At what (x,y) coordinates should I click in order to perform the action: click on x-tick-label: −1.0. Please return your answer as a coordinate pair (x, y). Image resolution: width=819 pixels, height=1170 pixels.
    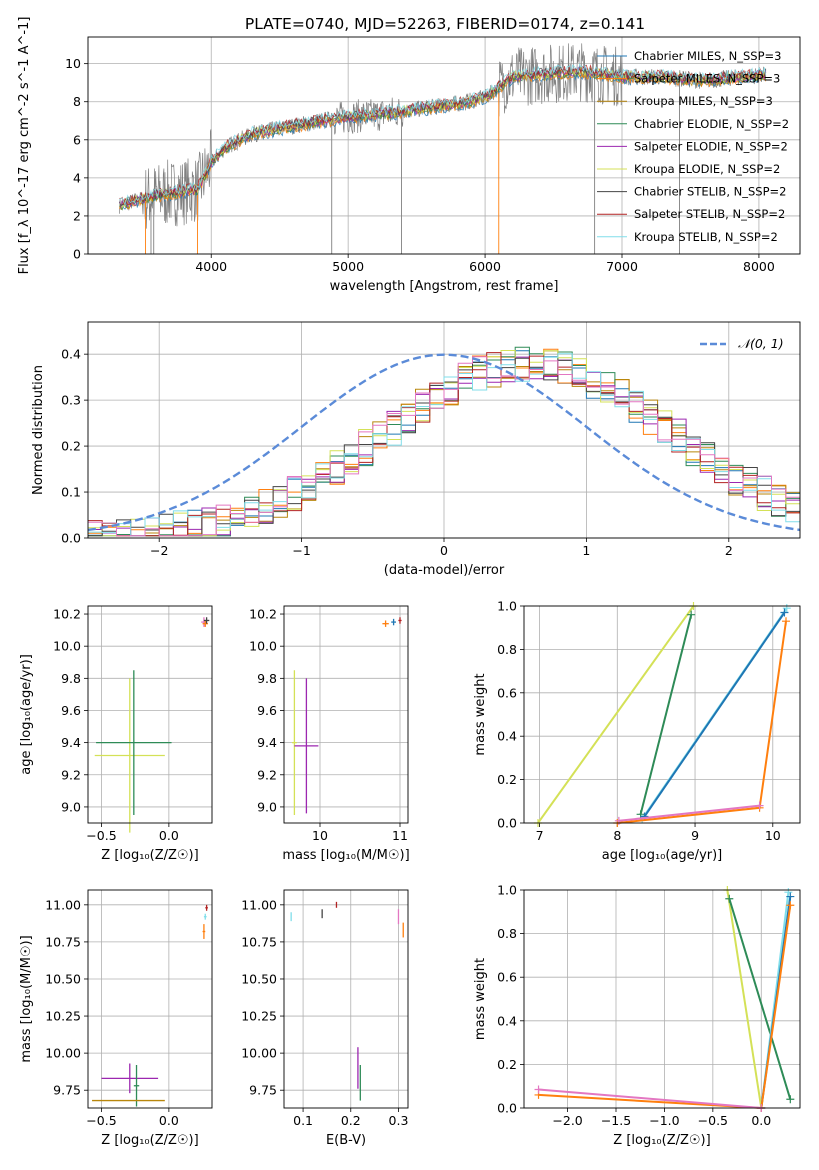
    Looking at the image, I should click on (664, 1120).